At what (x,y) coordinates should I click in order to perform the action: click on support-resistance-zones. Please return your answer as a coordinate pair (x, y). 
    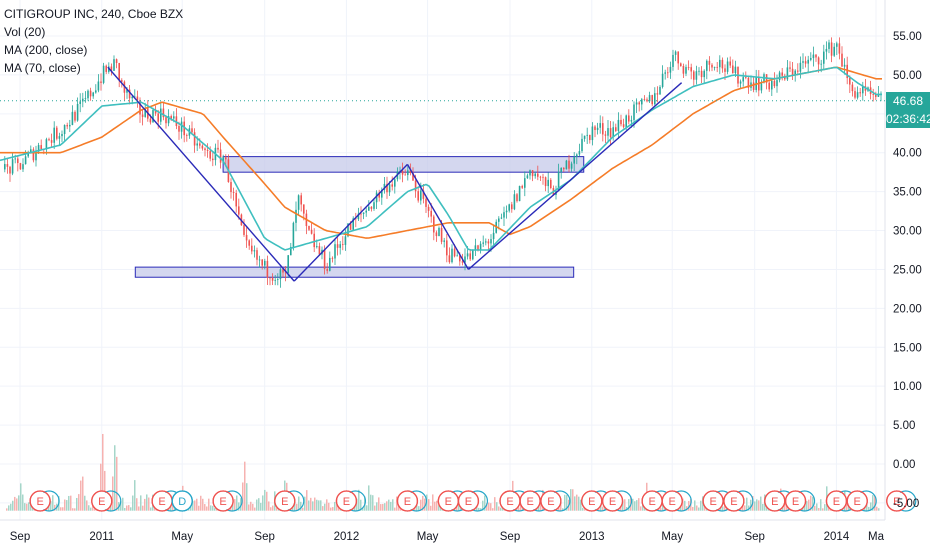
    Looking at the image, I should click on (359, 217).